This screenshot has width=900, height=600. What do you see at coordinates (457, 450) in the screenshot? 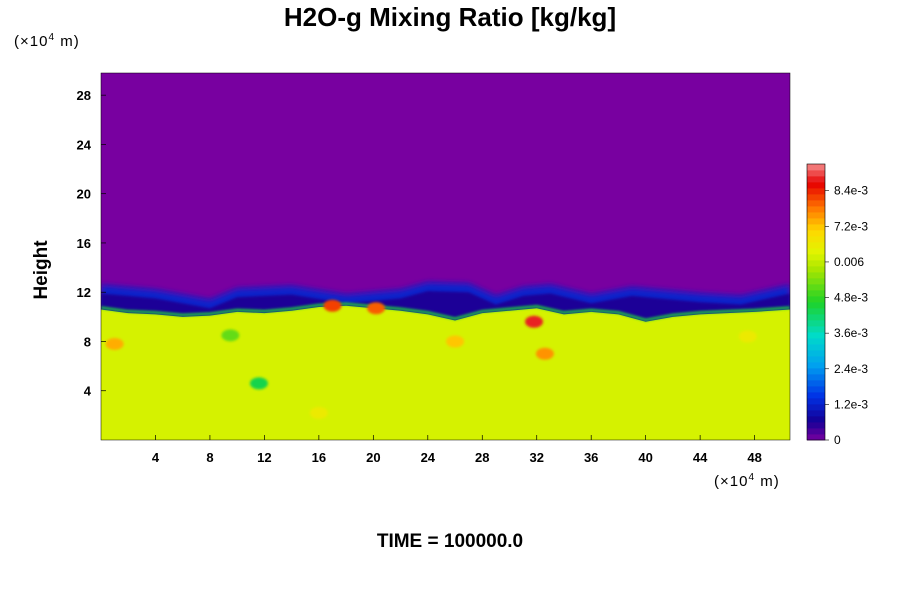
I see `x-ticks: 4 8 12 16 20 24 28 32 36 40 44 48` at bounding box center [457, 450].